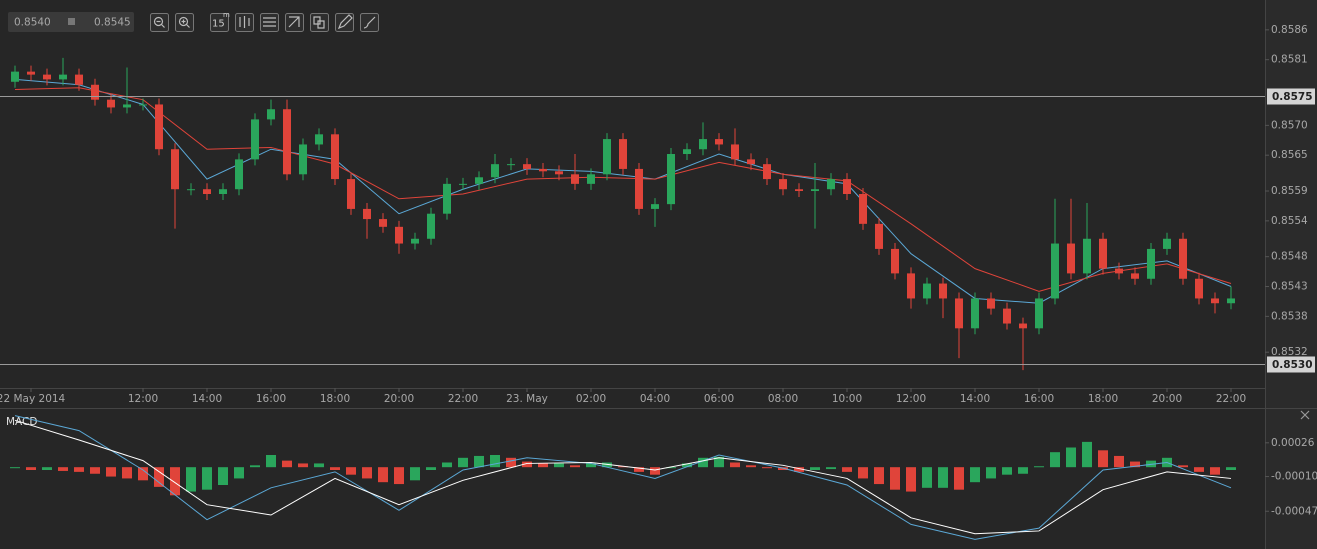 The height and width of the screenshot is (549, 1317). What do you see at coordinates (1231, 399) in the screenshot?
I see `x-tick-label: 22:00` at bounding box center [1231, 399].